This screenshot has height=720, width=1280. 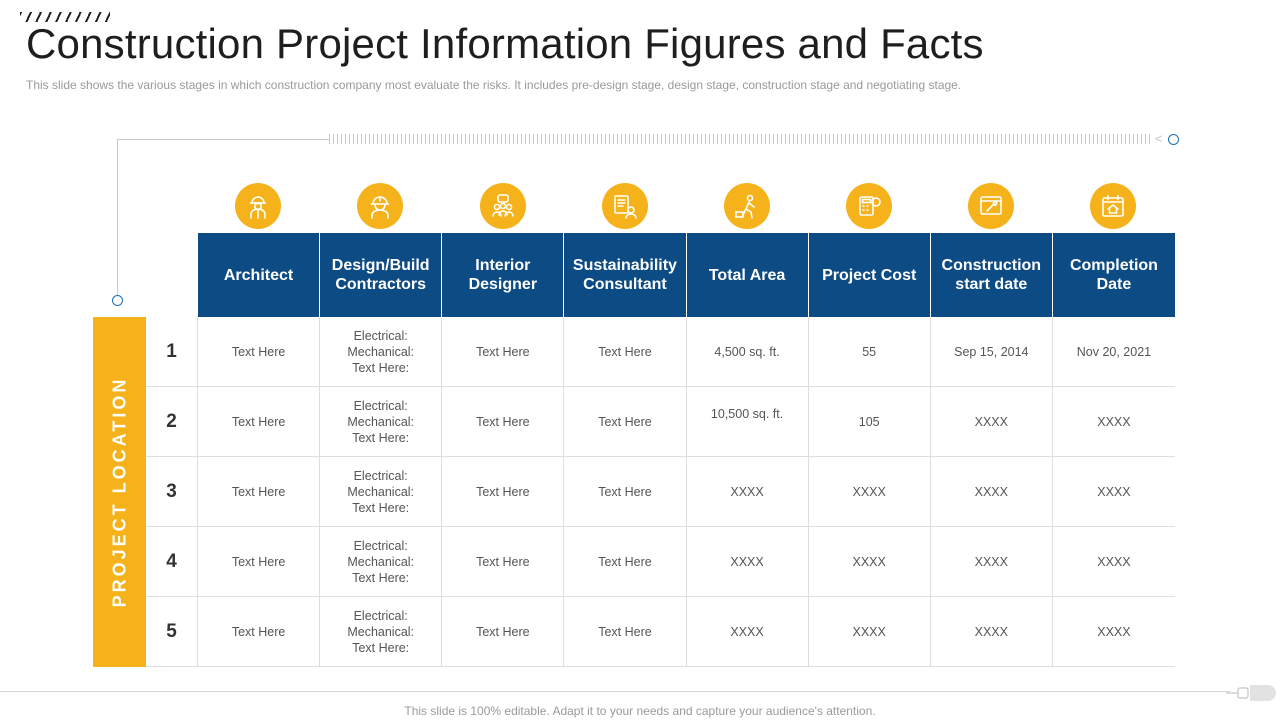 What do you see at coordinates (65, 17) in the screenshot?
I see `decorative-hatch` at bounding box center [65, 17].